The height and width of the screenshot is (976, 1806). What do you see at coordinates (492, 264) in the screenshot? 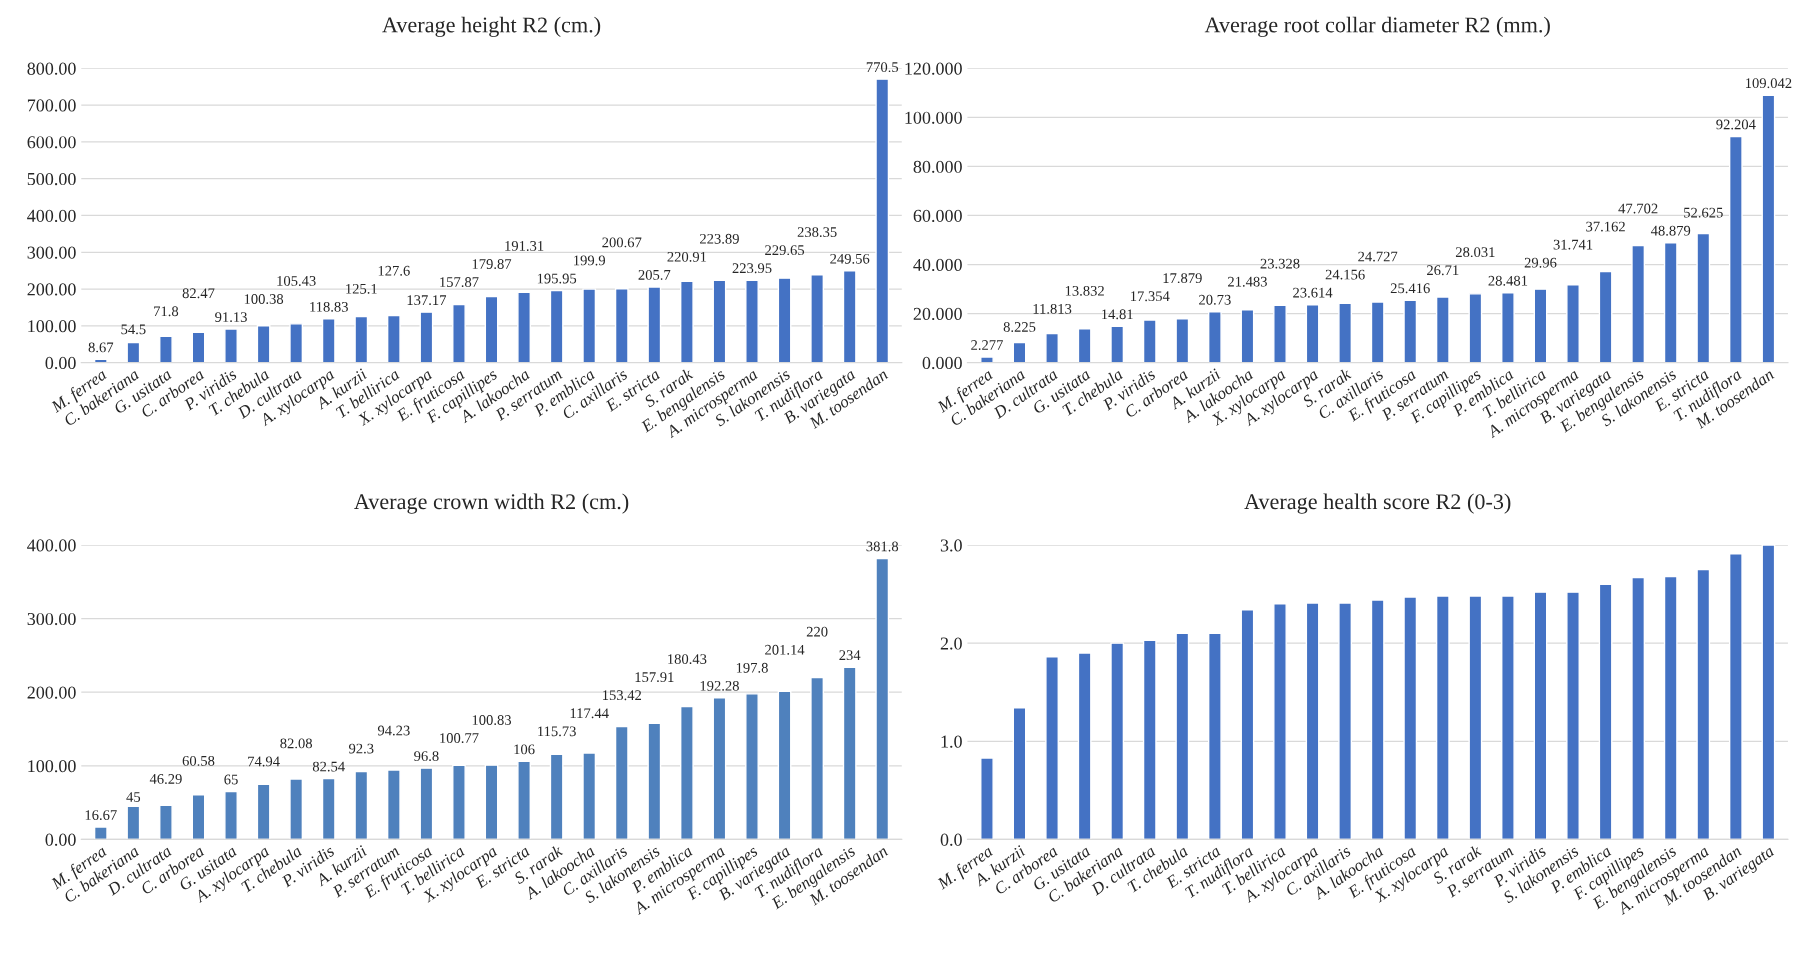
I see `data-label: 179.87` at bounding box center [492, 264].